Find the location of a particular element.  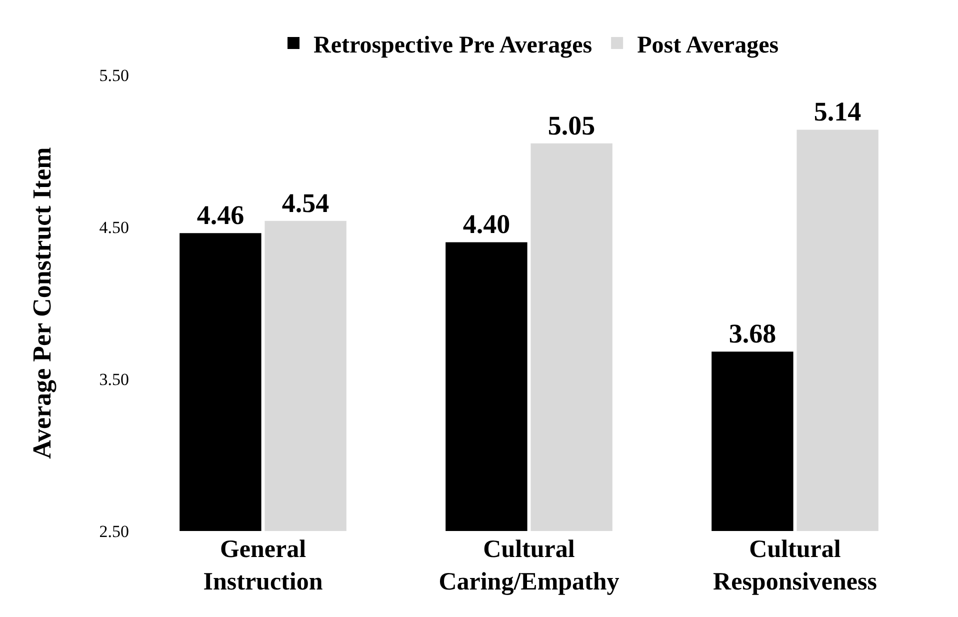

data-label: 4.40 is located at coordinates (486, 224).